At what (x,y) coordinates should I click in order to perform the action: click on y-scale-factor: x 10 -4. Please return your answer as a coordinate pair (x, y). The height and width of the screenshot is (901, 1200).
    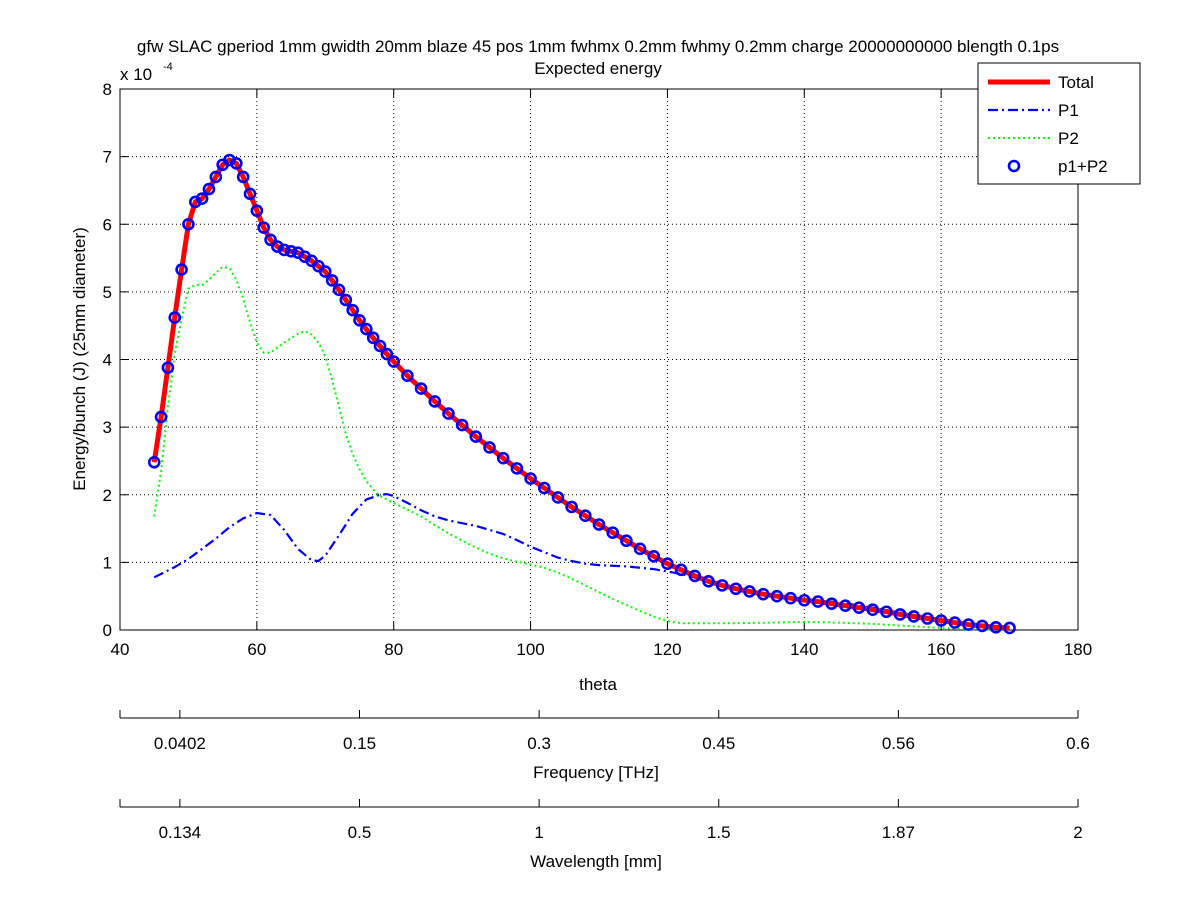
    Looking at the image, I should click on (146, 72).